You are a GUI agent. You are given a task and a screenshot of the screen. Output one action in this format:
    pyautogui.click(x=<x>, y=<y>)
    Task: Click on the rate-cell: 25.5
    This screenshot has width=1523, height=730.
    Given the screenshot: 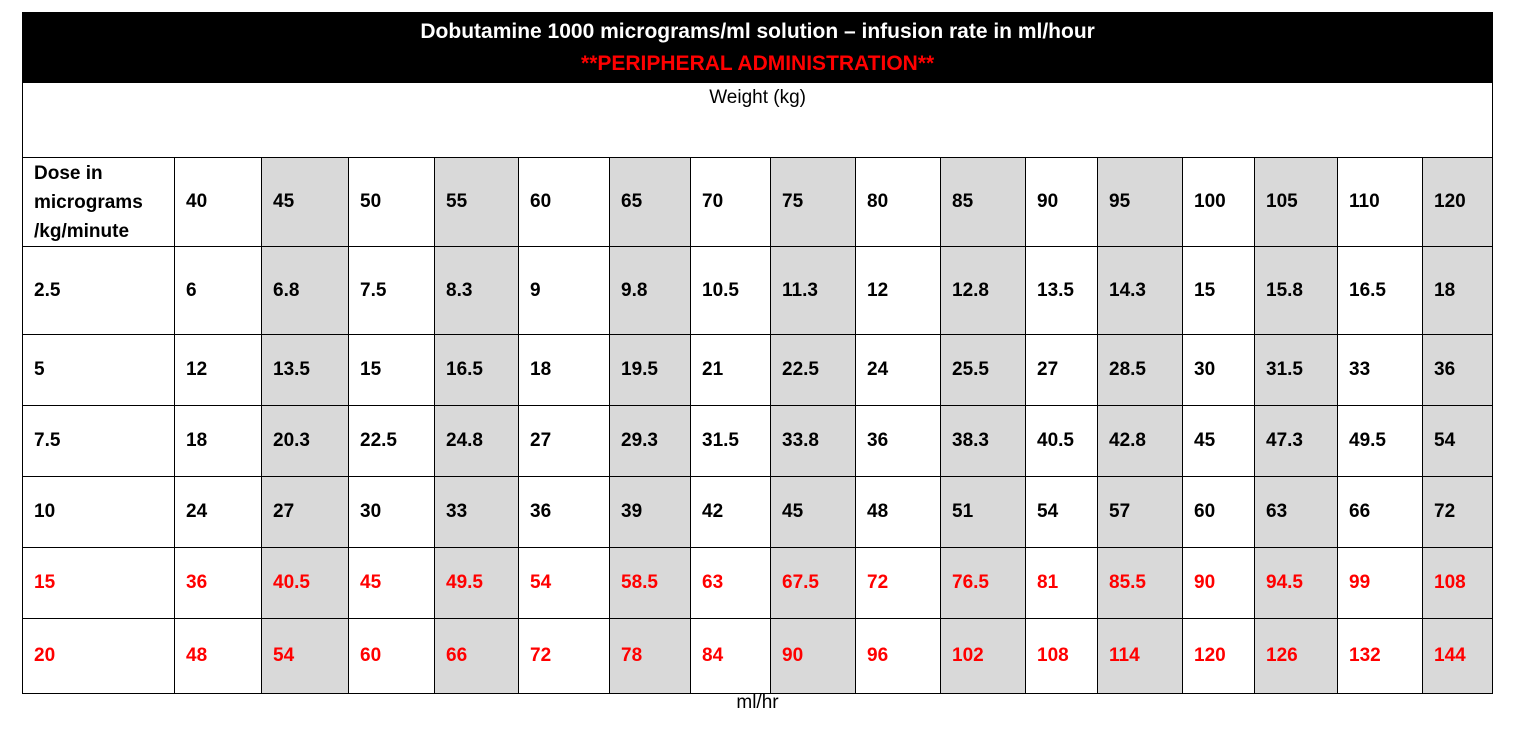 What is the action you would take?
    pyautogui.click(x=983, y=370)
    